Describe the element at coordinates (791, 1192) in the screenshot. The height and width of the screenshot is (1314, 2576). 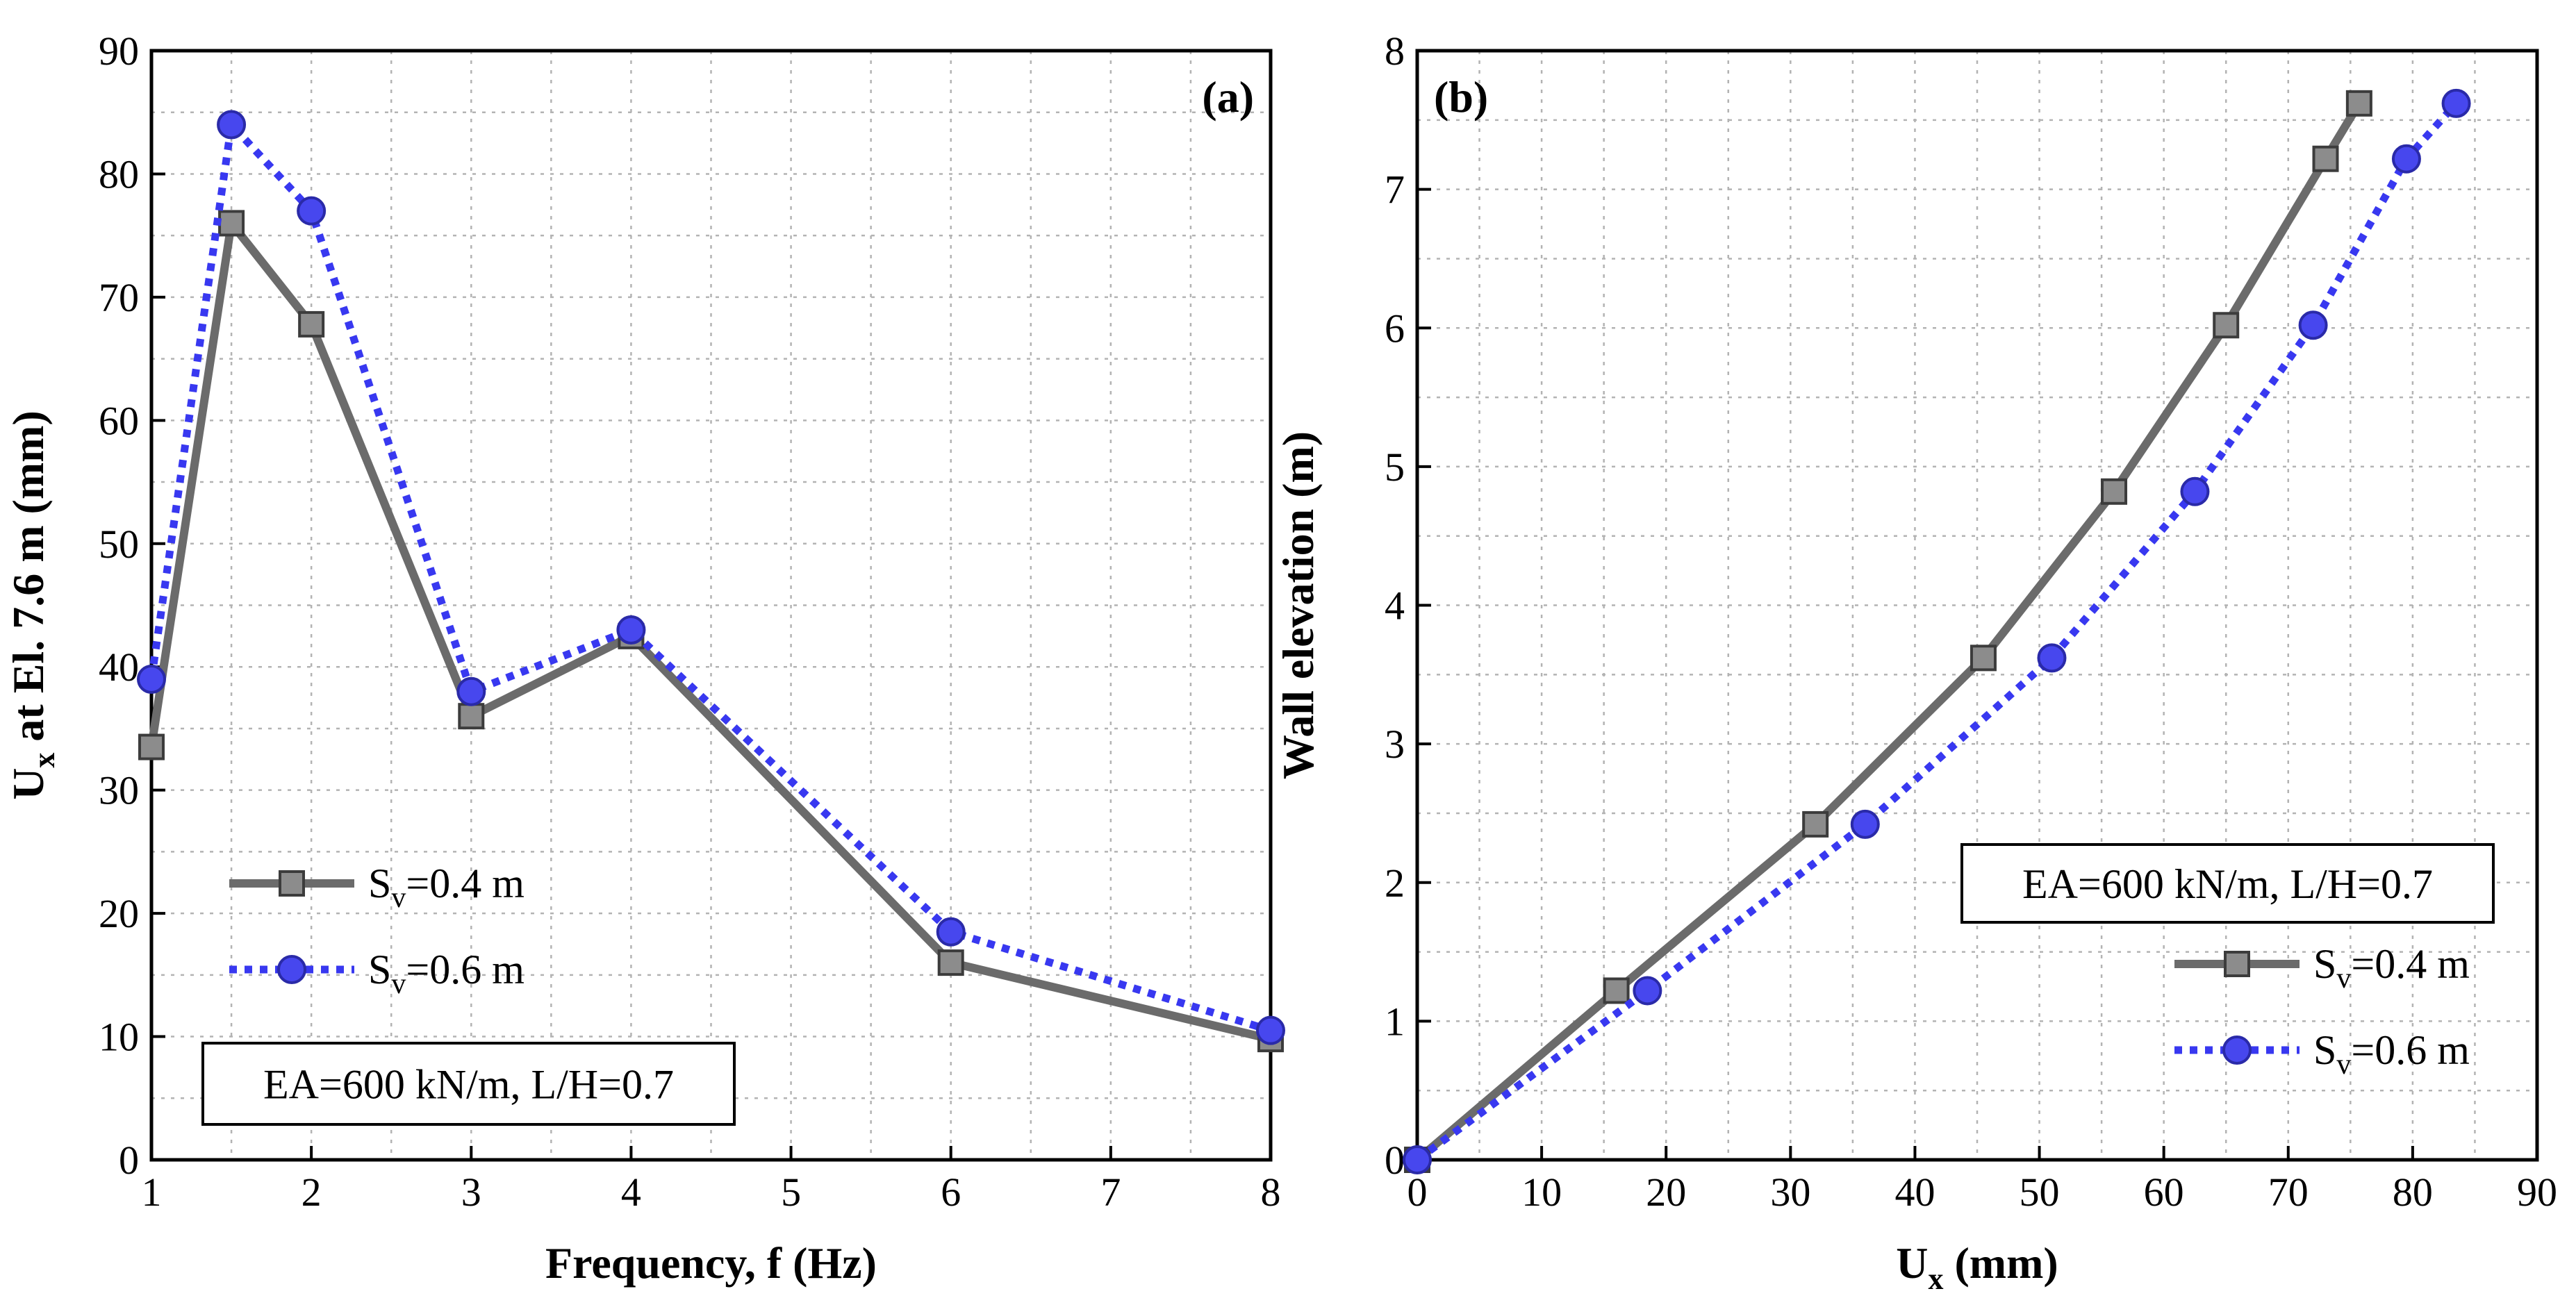
I see `x-tick-label: 5` at that location.